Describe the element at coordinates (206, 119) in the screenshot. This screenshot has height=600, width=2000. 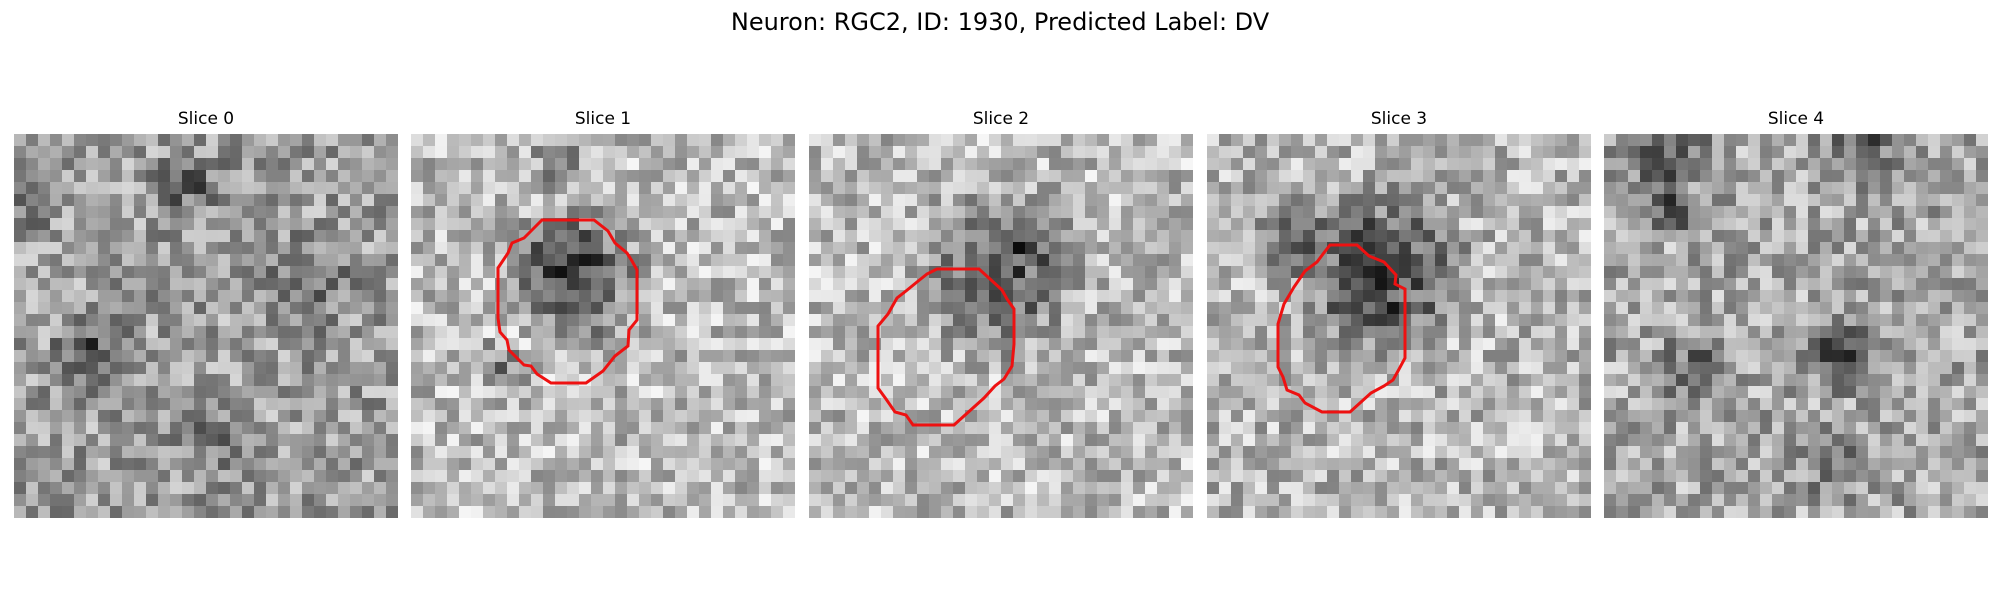
I see `slice-title-0: Slice 0` at that location.